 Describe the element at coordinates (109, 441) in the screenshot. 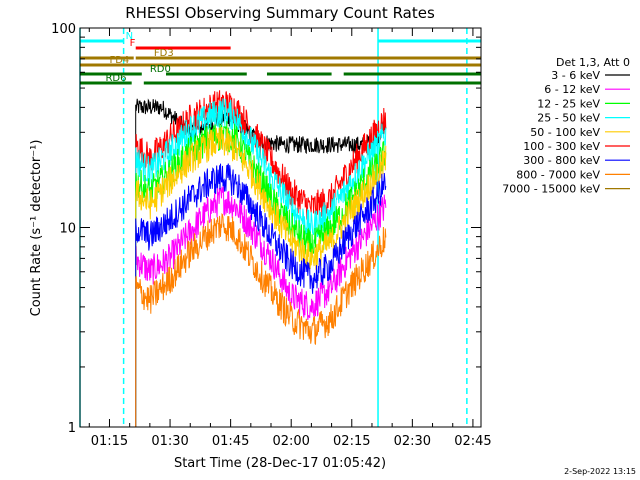

I see `x-tick-label-0: 01:15` at that location.